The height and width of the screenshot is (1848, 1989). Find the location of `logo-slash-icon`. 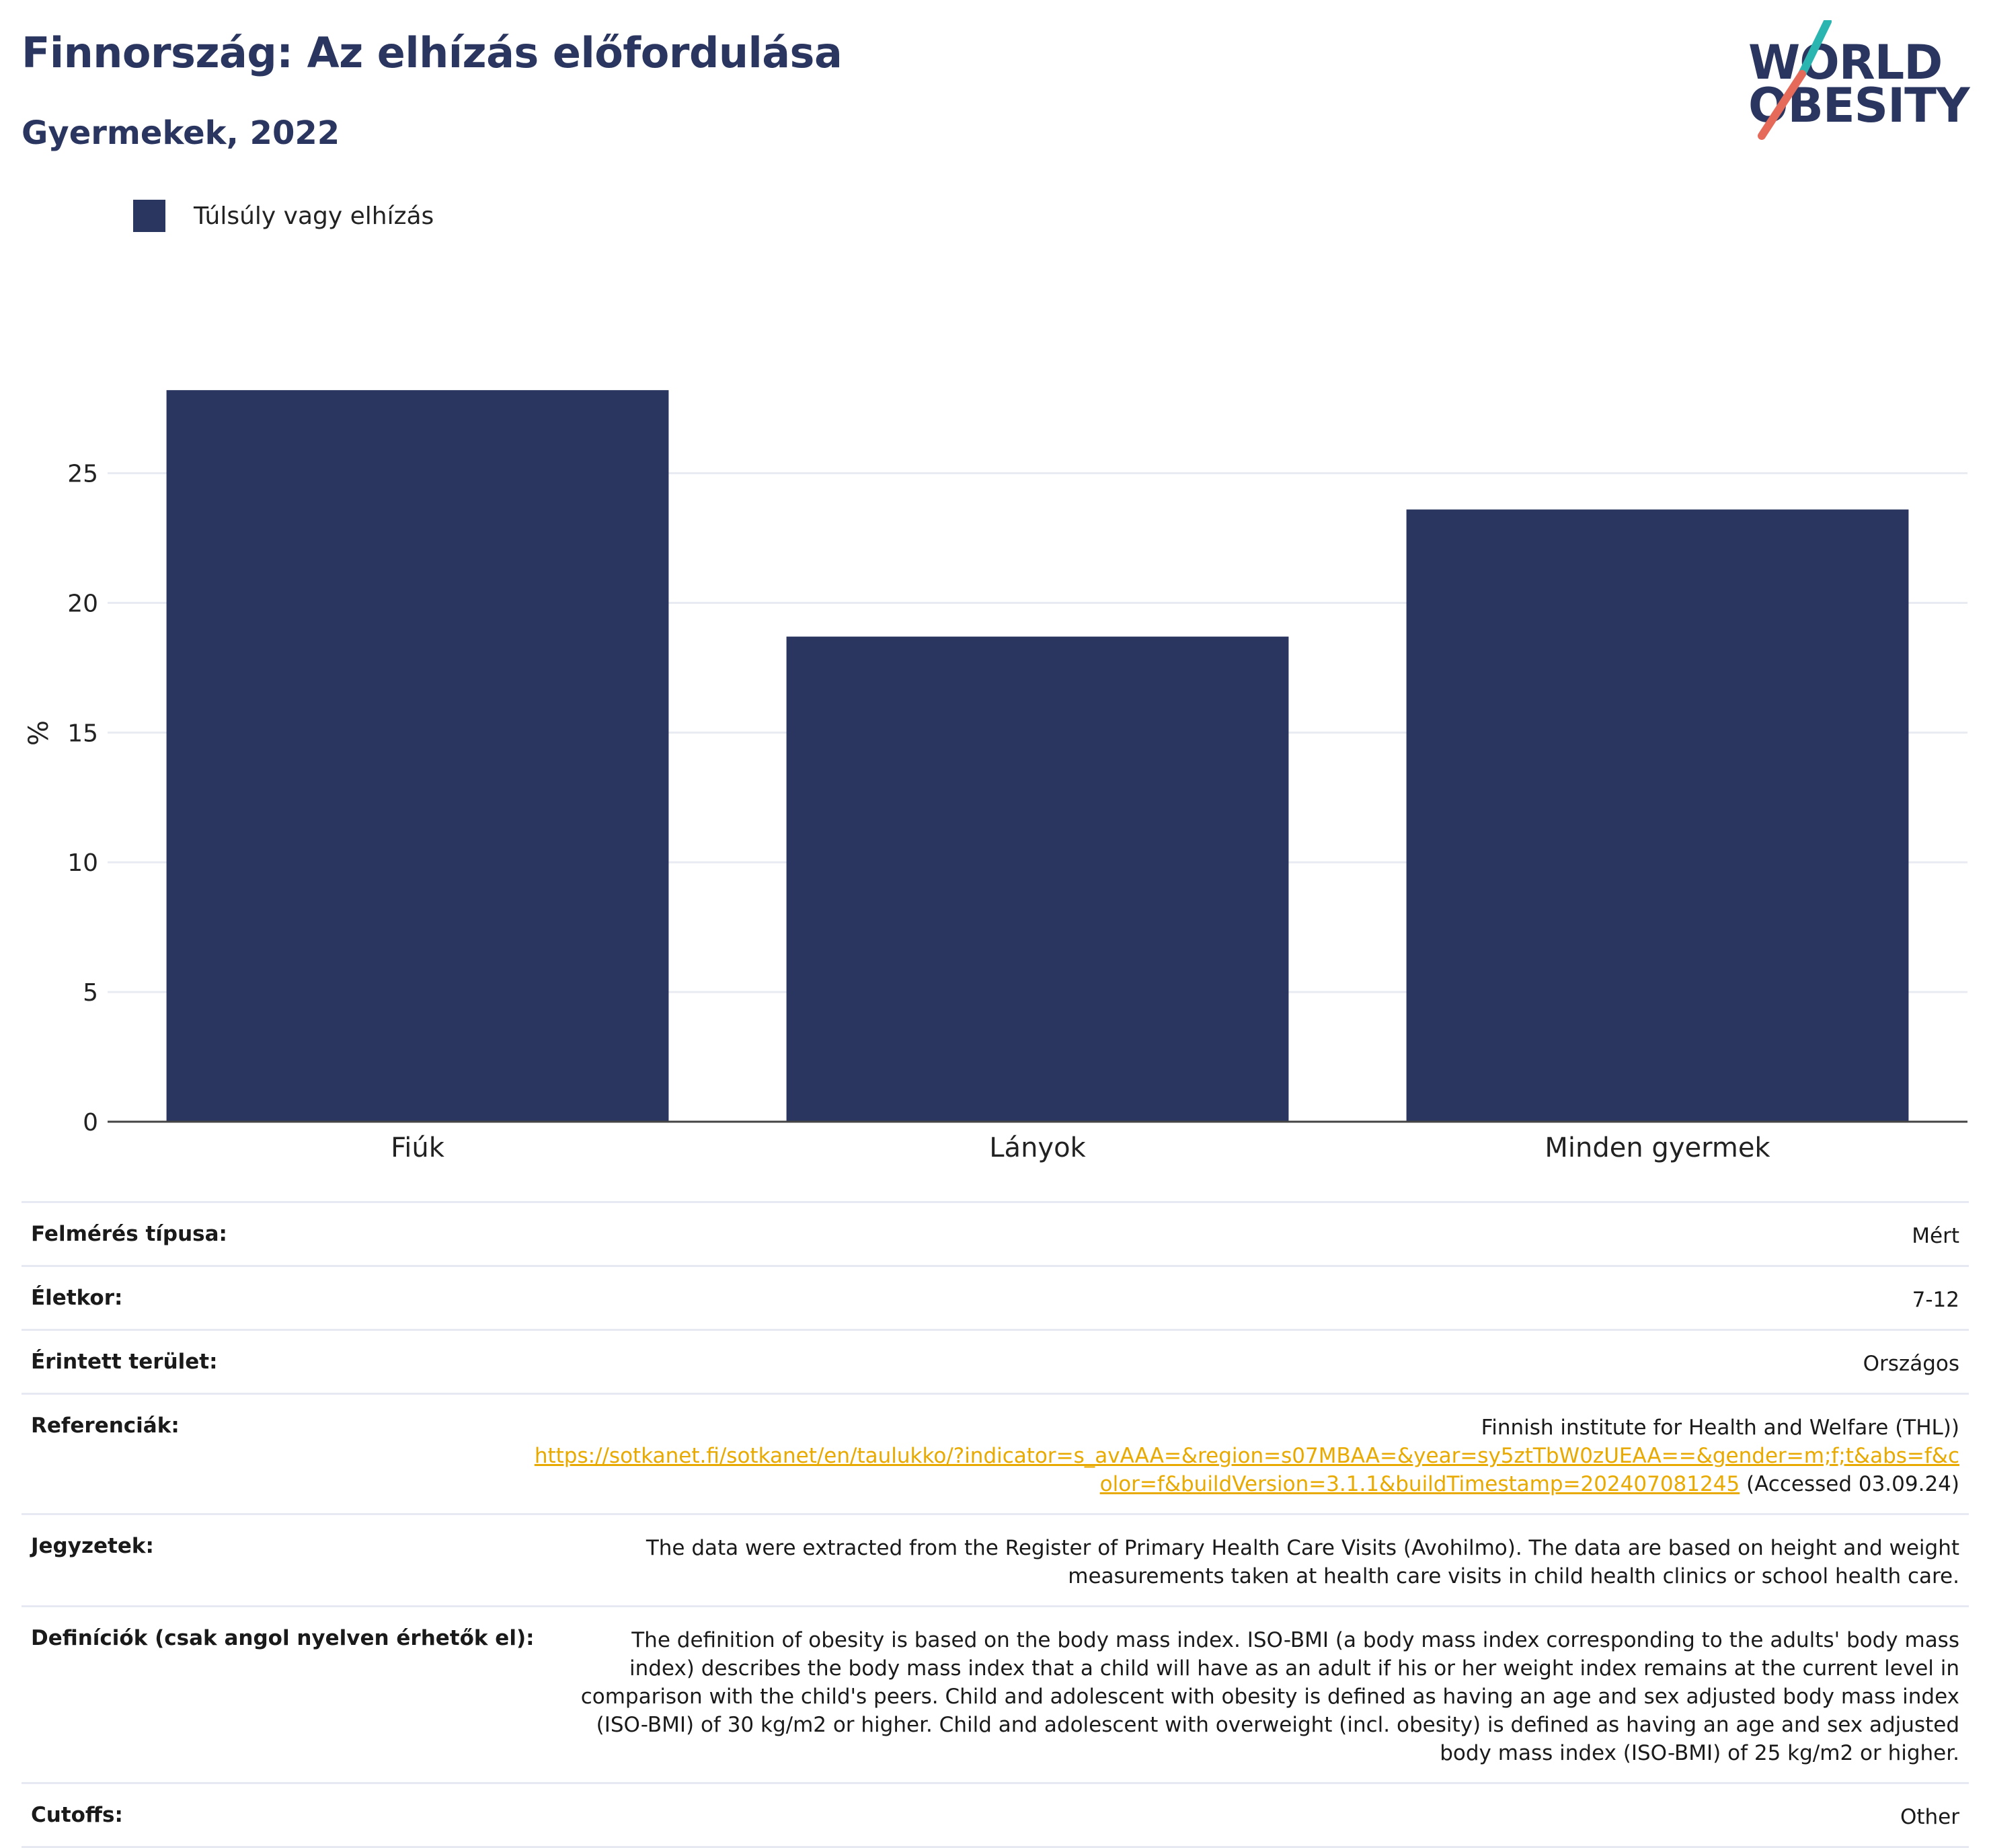

logo-slash-icon is located at coordinates (1795, 80).